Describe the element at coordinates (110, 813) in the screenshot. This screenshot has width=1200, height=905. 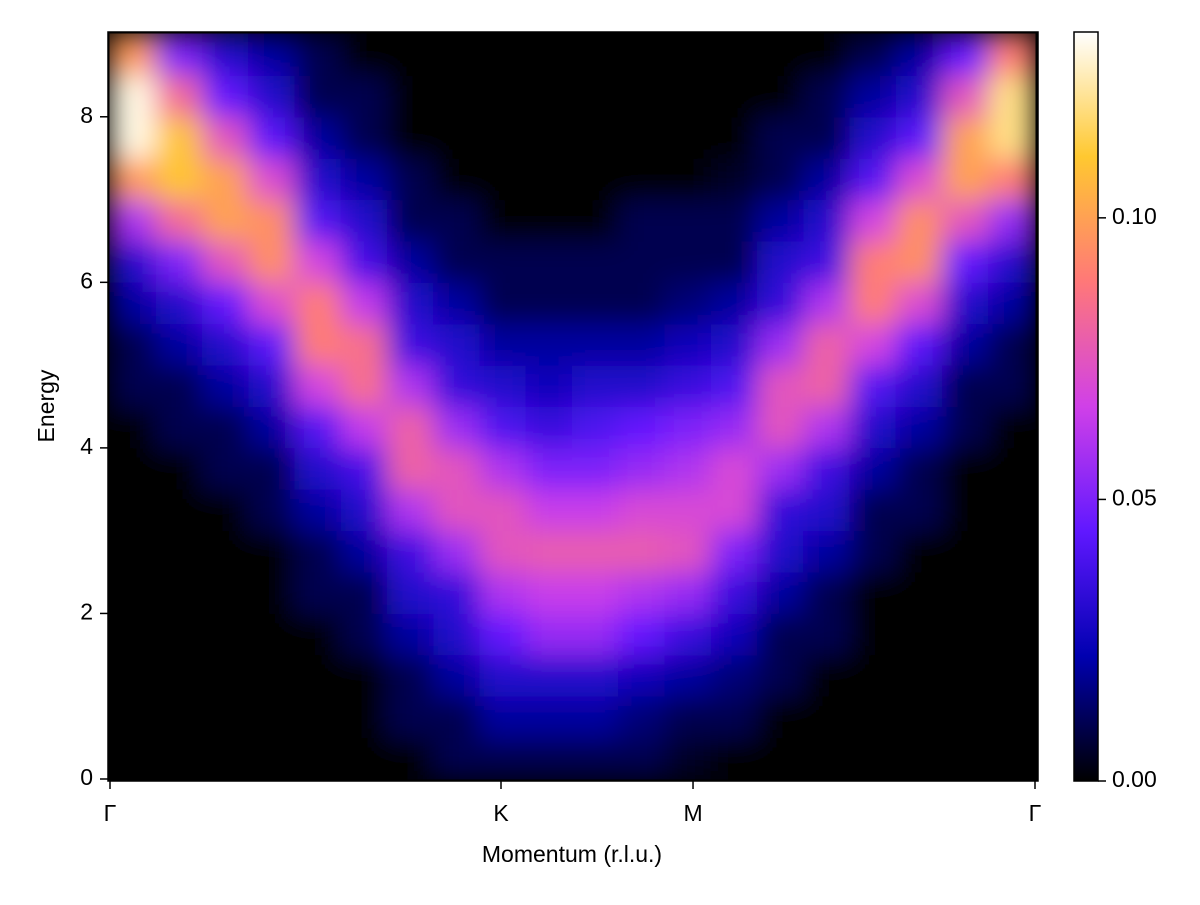
I see `x-tick-label: Γ` at that location.